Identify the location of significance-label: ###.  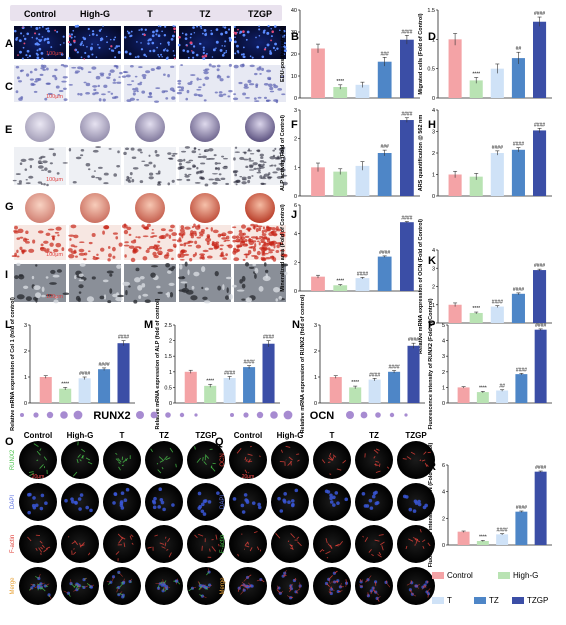
(384, 147).